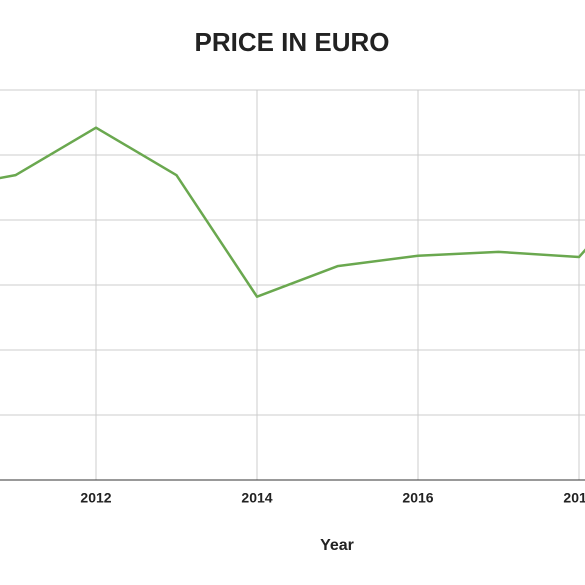 The width and height of the screenshot is (585, 585). Describe the element at coordinates (574, 498) in the screenshot. I see `x-tick-label: 2018` at that location.